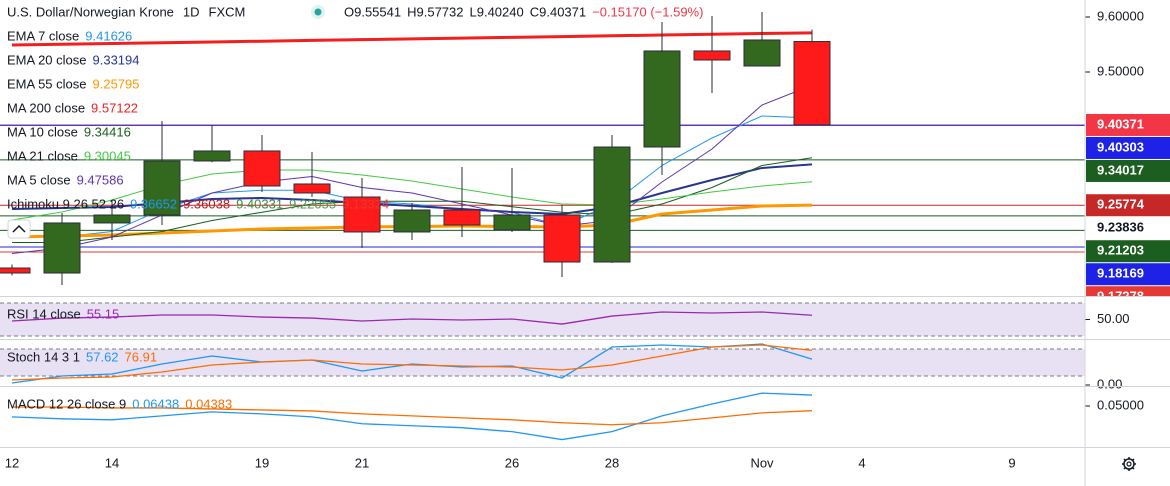 This screenshot has height=486, width=1170. I want to click on settings-gear, so click(1129, 464).